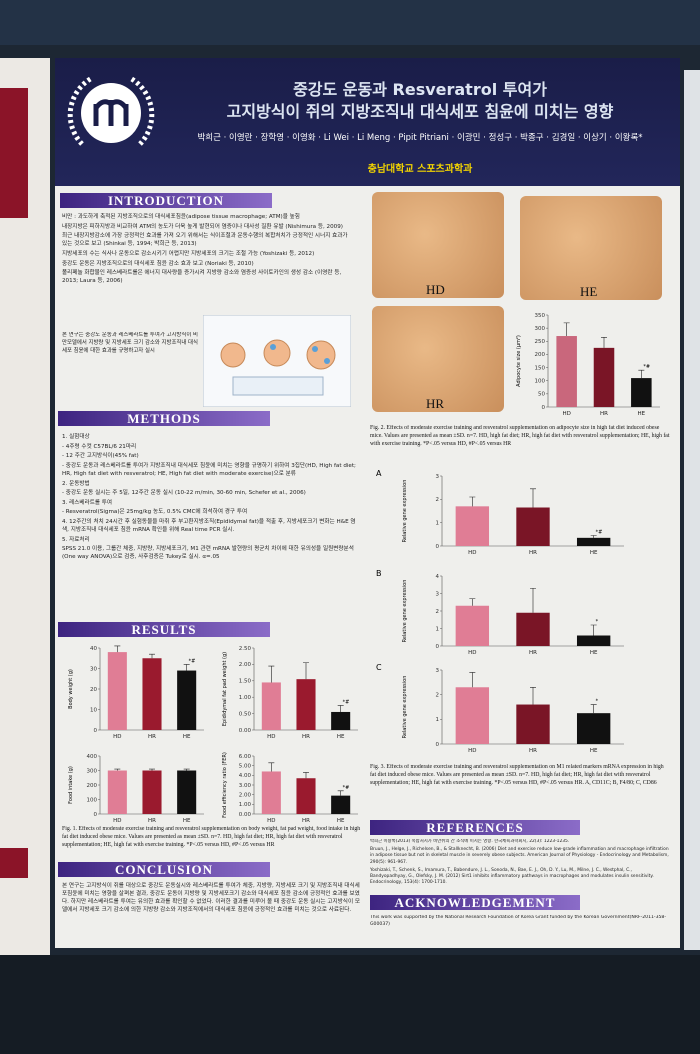 The width and height of the screenshot is (700, 1054). Describe the element at coordinates (212, 437) in the screenshot. I see `list-item: 1. 실험대상` at that location.